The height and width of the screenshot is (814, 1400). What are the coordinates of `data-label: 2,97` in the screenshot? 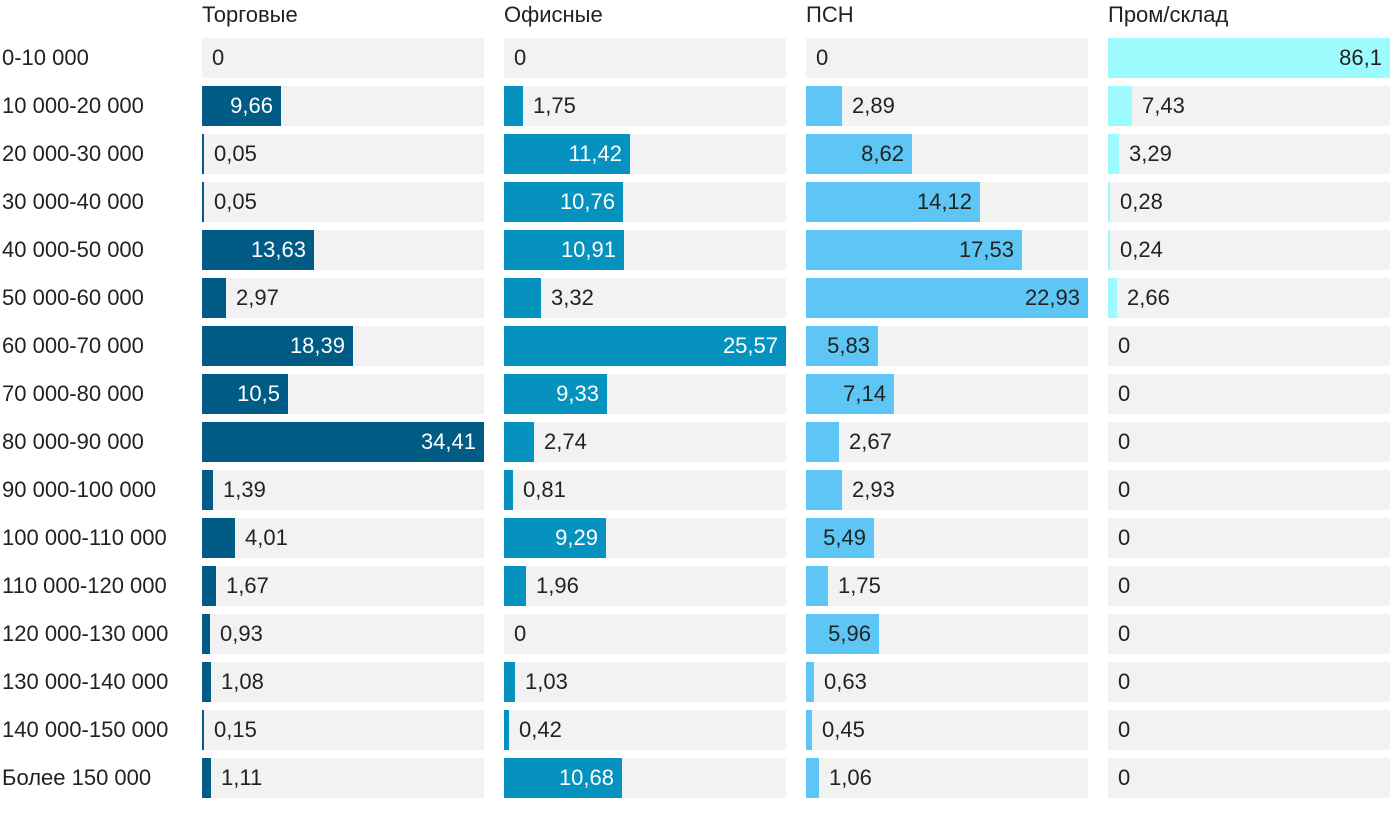 It's located at (257, 297).